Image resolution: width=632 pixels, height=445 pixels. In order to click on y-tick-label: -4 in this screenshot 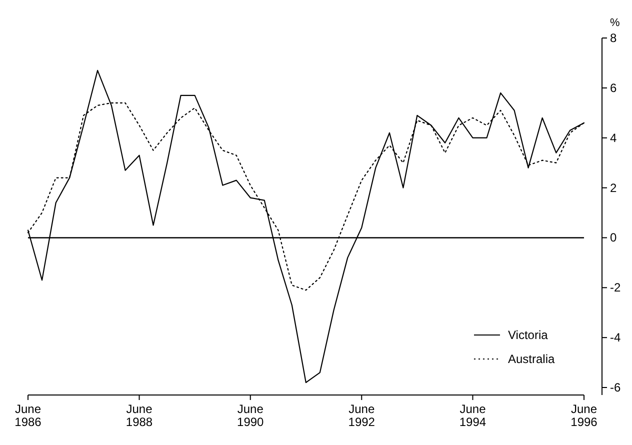, I will do `click(615, 337)`.